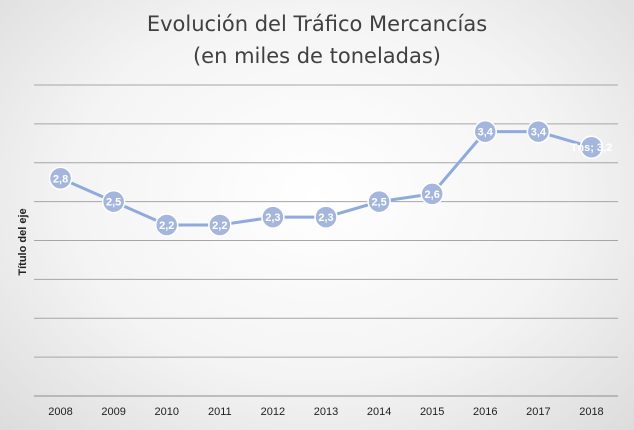 This screenshot has height=430, width=634. Describe the element at coordinates (317, 24) in the screenshot. I see `chart-title: Evolución del Tráfico Mercancías` at that location.